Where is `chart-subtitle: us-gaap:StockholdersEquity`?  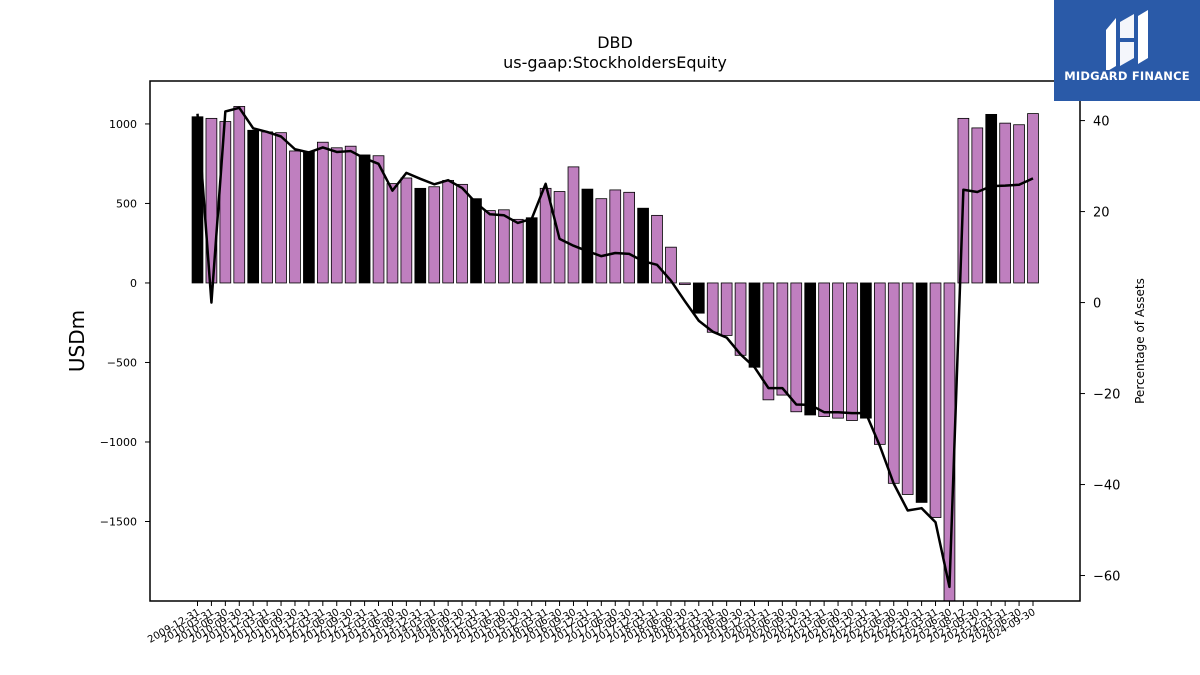 chart-subtitle: us-gaap:StockholdersEquity is located at coordinates (615, 62).